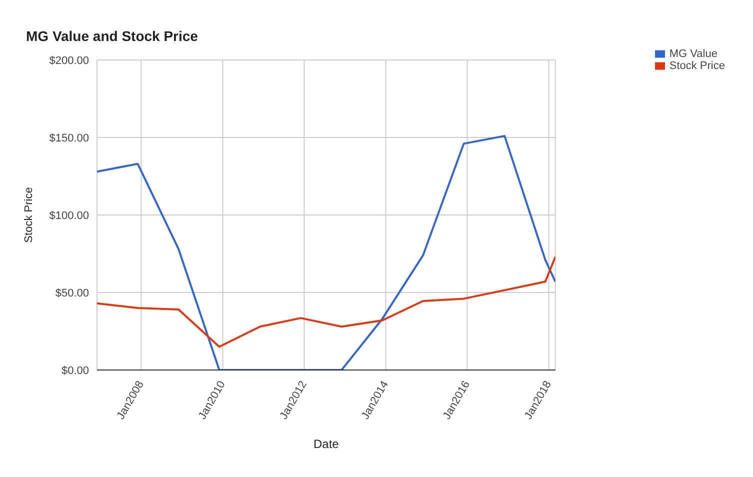  Describe the element at coordinates (69, 216) in the screenshot. I see `y-tick-label: $100.00` at that location.